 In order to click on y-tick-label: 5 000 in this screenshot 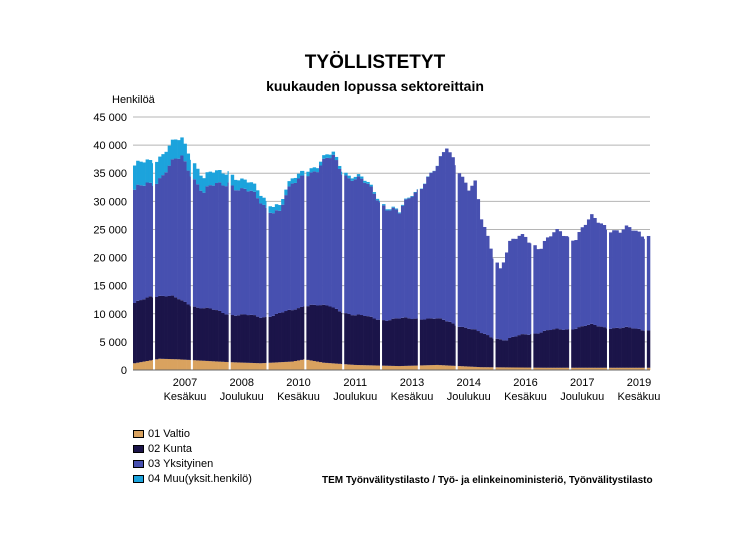, I will do `click(113, 343)`.